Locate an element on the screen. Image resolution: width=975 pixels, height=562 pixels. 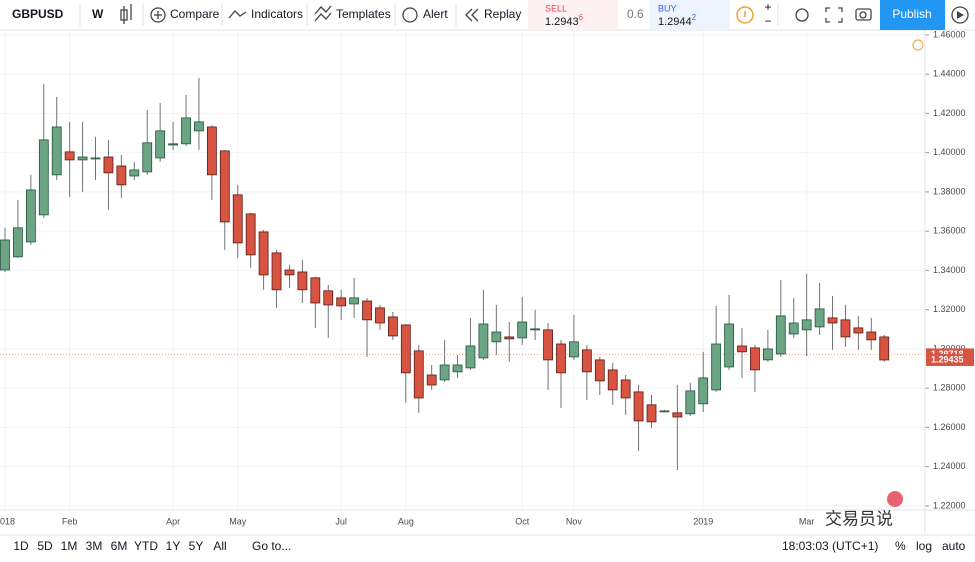
info-icon is located at coordinates (745, 15).